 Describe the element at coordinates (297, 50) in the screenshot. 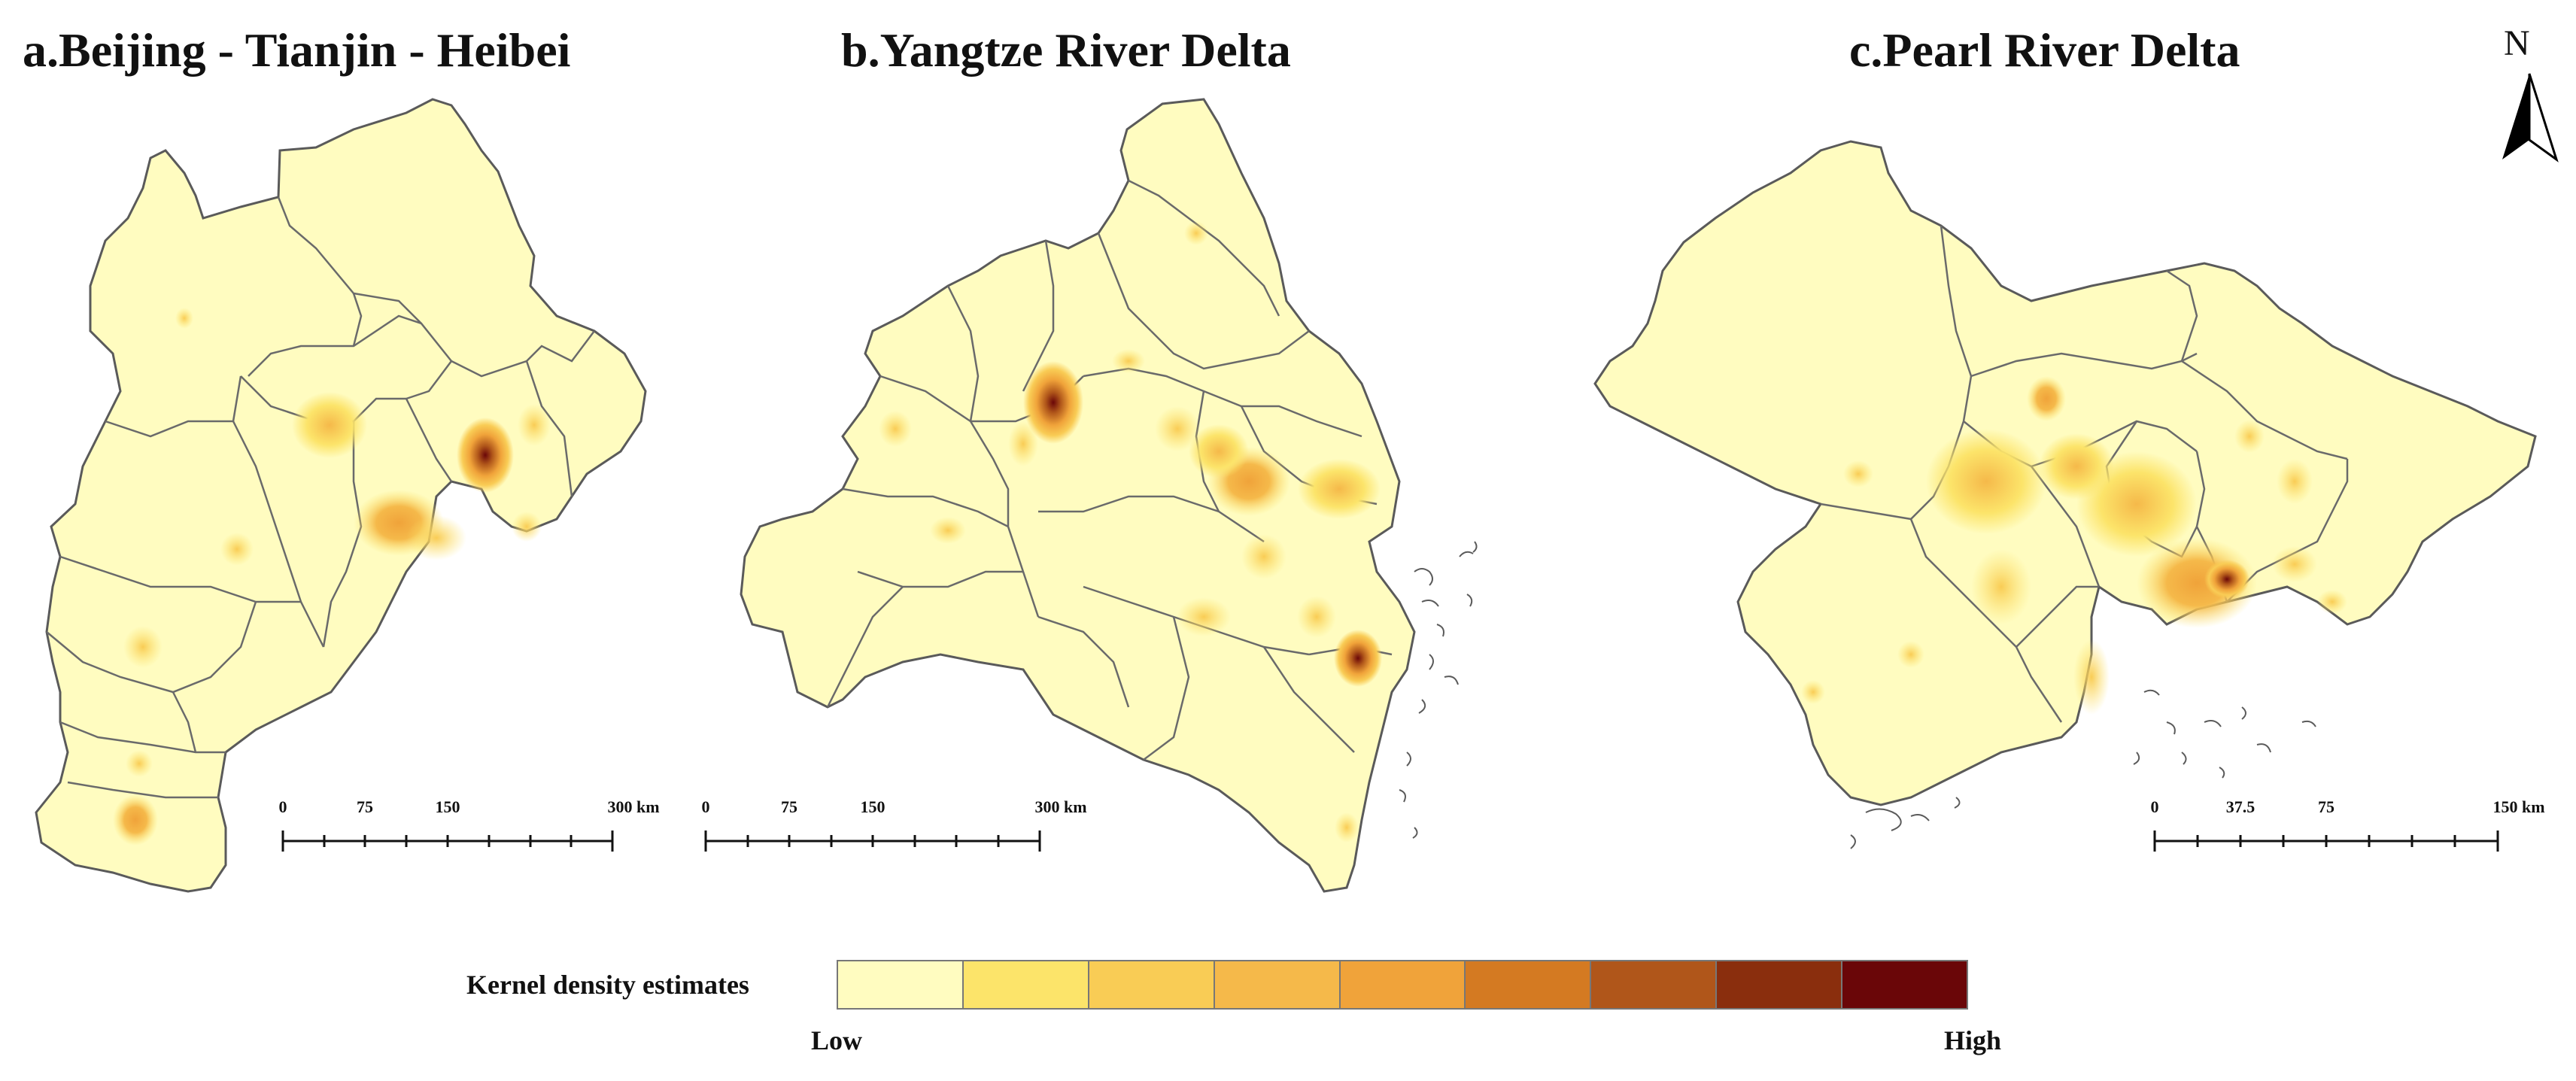

I see `panel-title-beijing: a.Beijing - Tianjin - Heibei` at that location.